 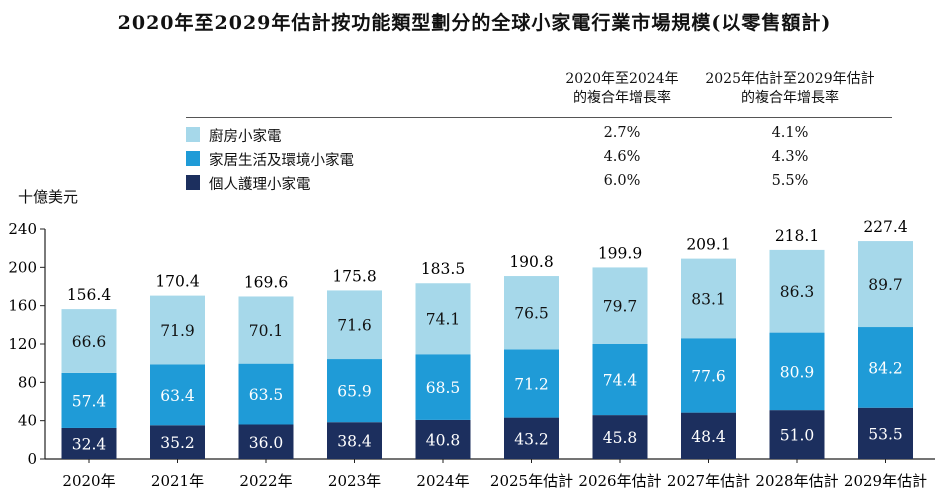 What do you see at coordinates (22, 229) in the screenshot?
I see `y-tick-label: 240` at bounding box center [22, 229].